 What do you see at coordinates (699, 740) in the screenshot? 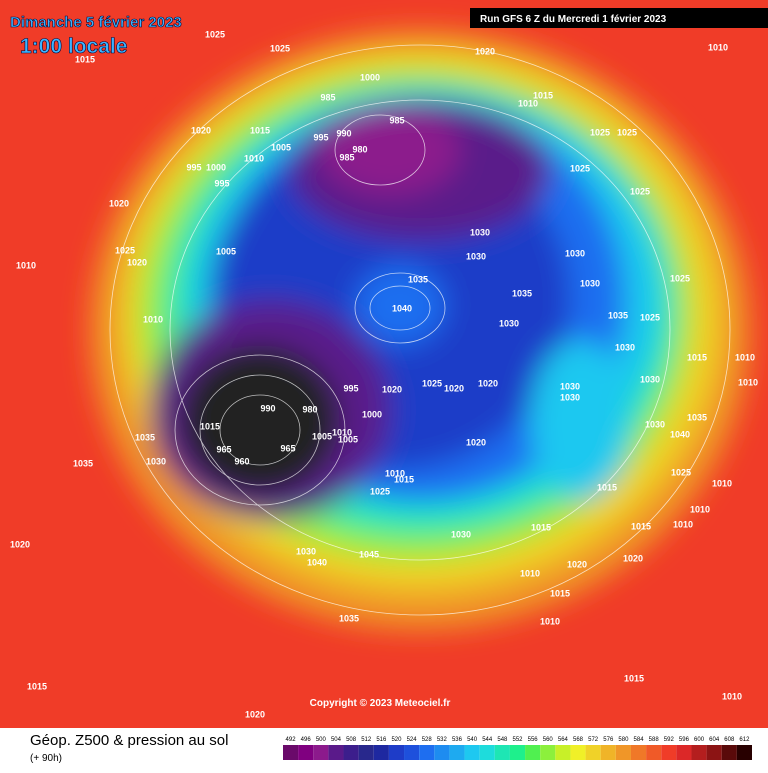
I see `level-label: 600` at bounding box center [699, 740].